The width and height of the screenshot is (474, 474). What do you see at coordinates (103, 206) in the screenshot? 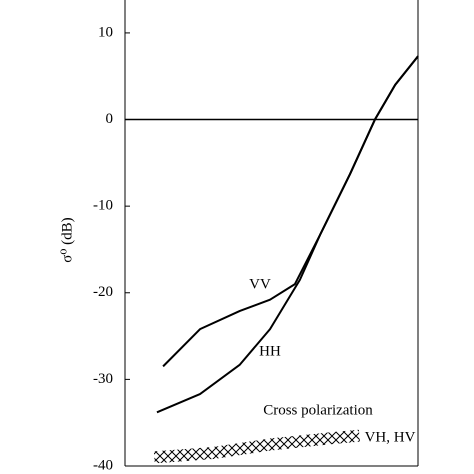
I see `y-tick-label: -10` at bounding box center [103, 206].